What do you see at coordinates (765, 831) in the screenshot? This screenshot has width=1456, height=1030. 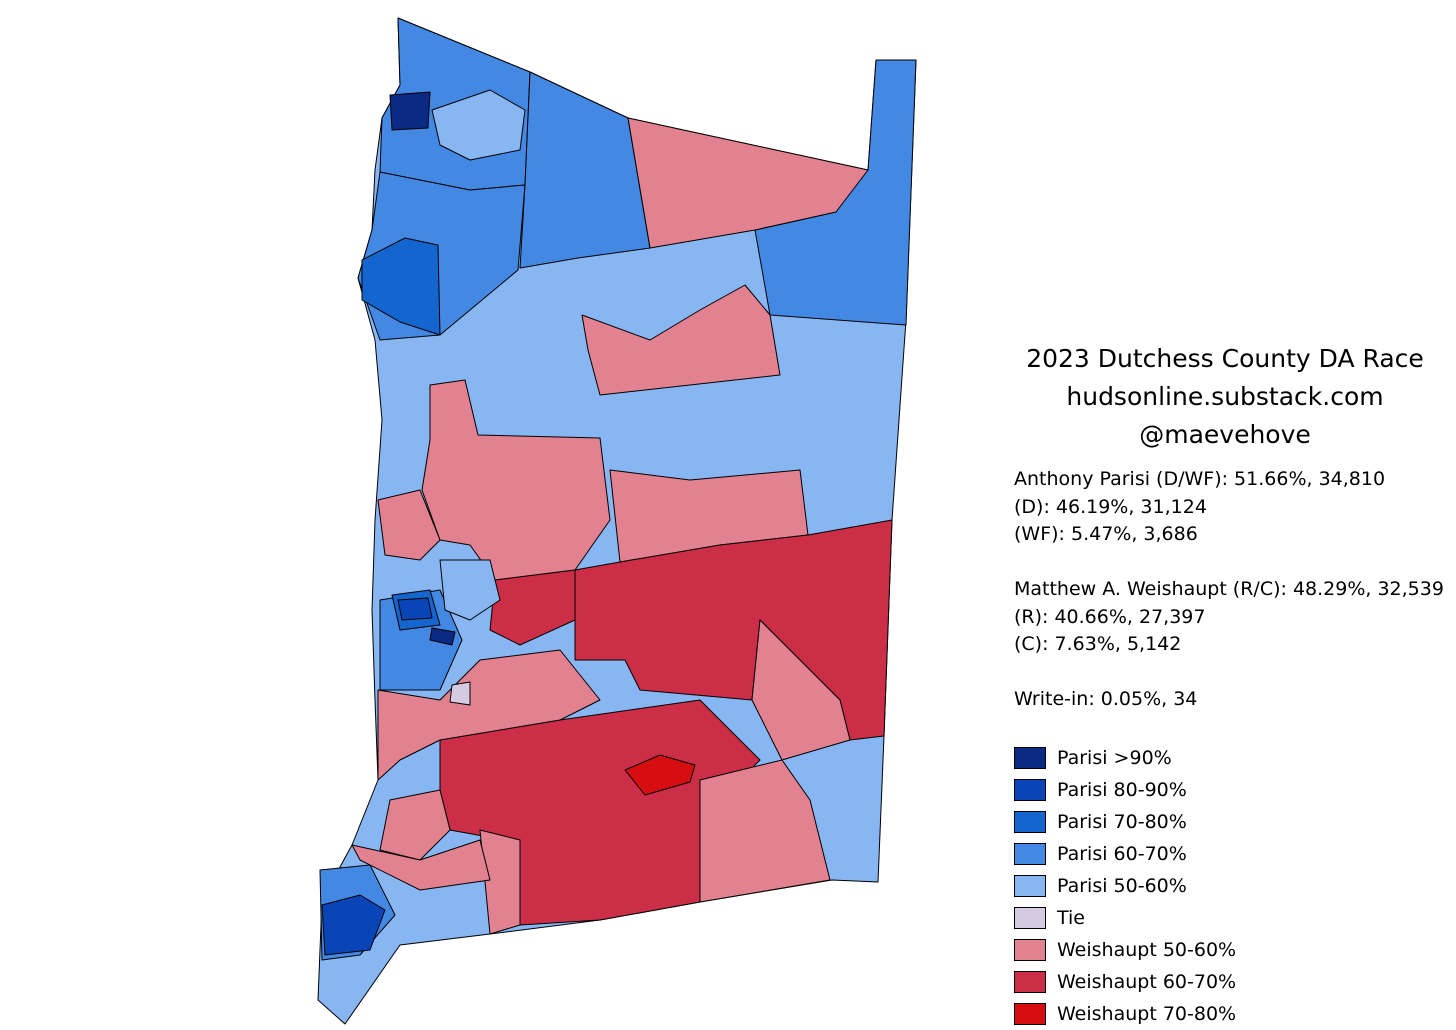 I see `precinct-se-red-light` at bounding box center [765, 831].